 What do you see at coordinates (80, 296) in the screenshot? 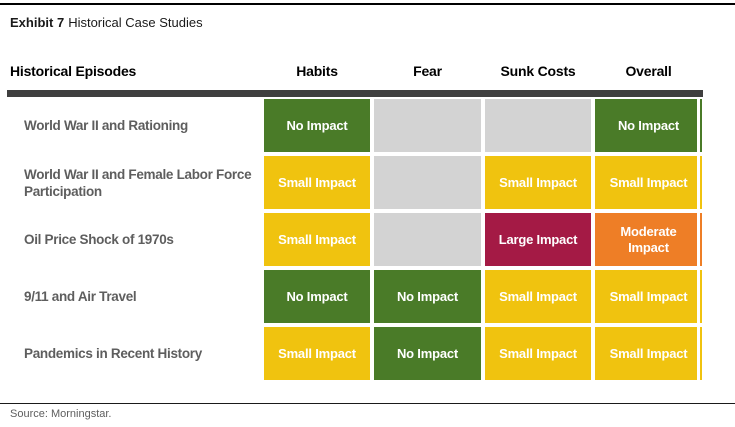
I see `row-label-911-air-travel: 9/11 and Air Travel` at bounding box center [80, 296].